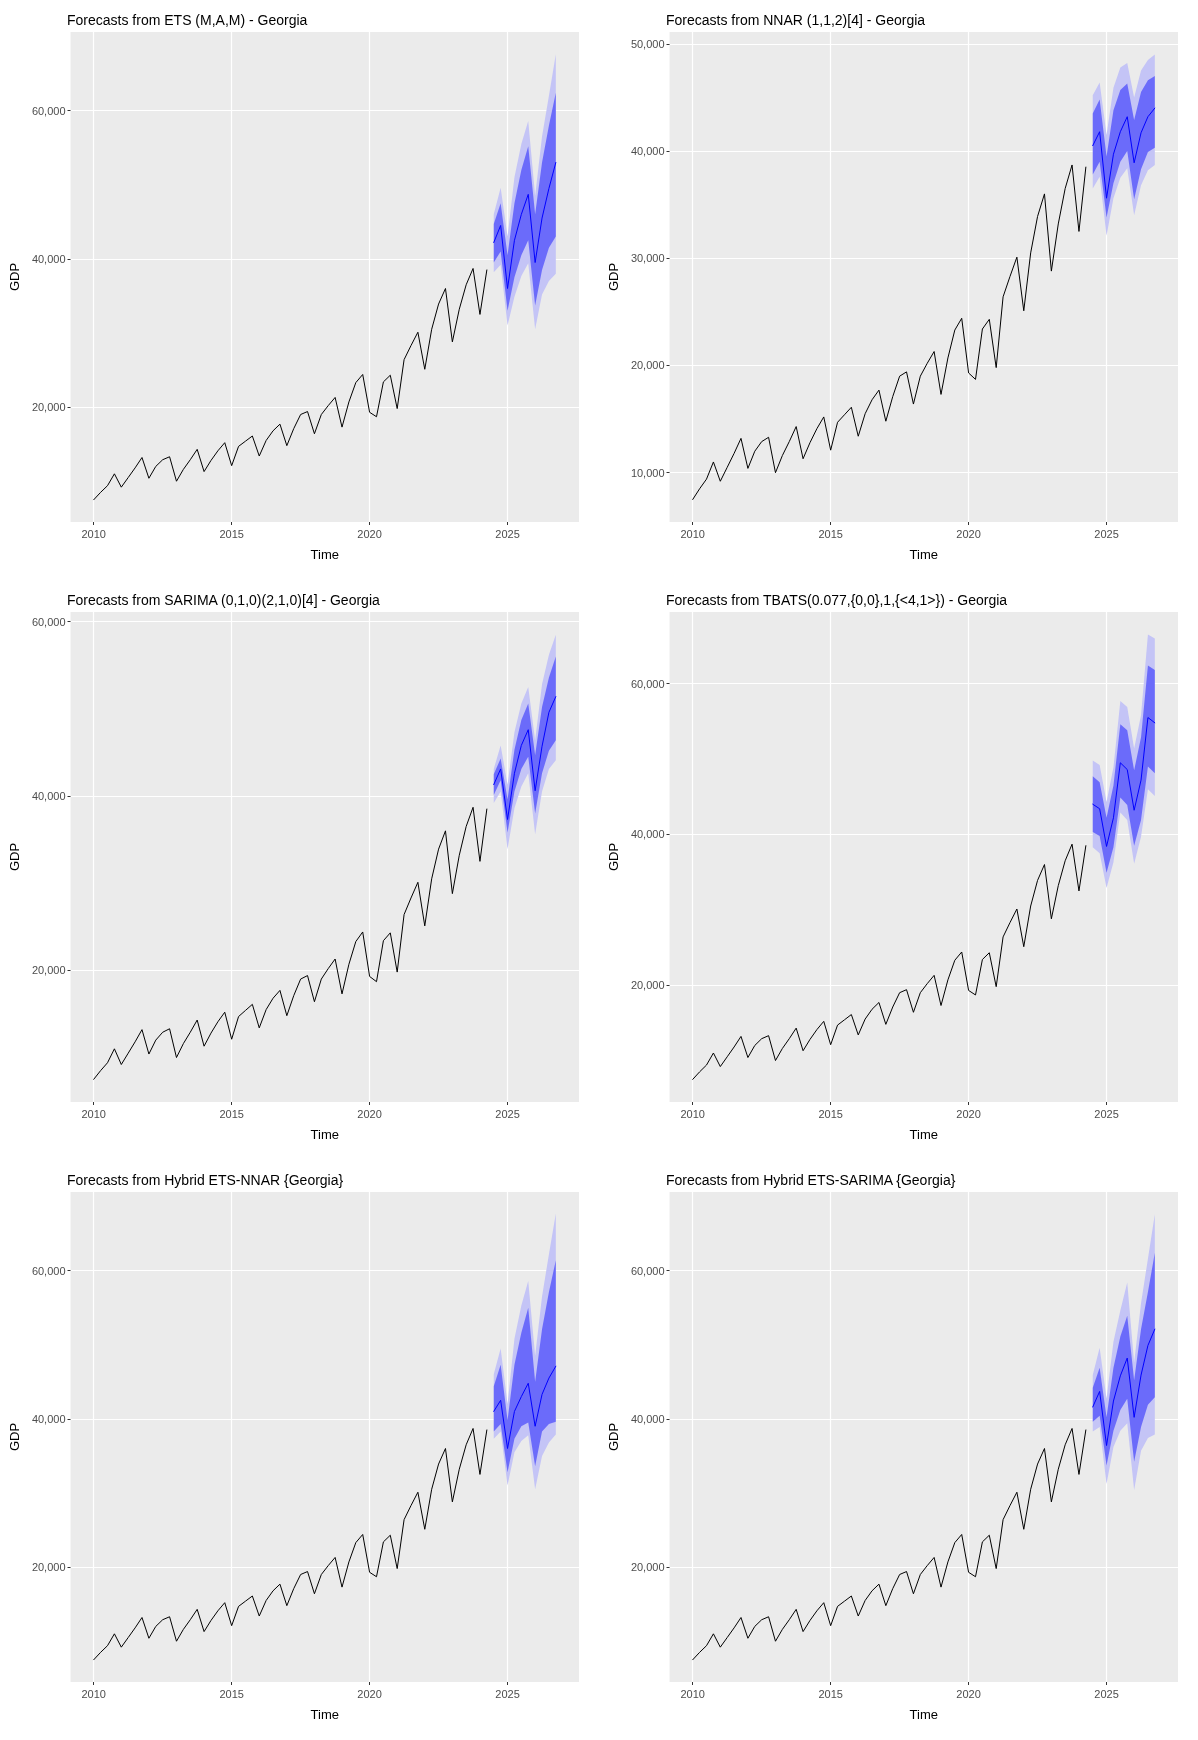  I want to click on chart-title: Forecasts from ETS (M,A,M) - Georgia, so click(187, 20).